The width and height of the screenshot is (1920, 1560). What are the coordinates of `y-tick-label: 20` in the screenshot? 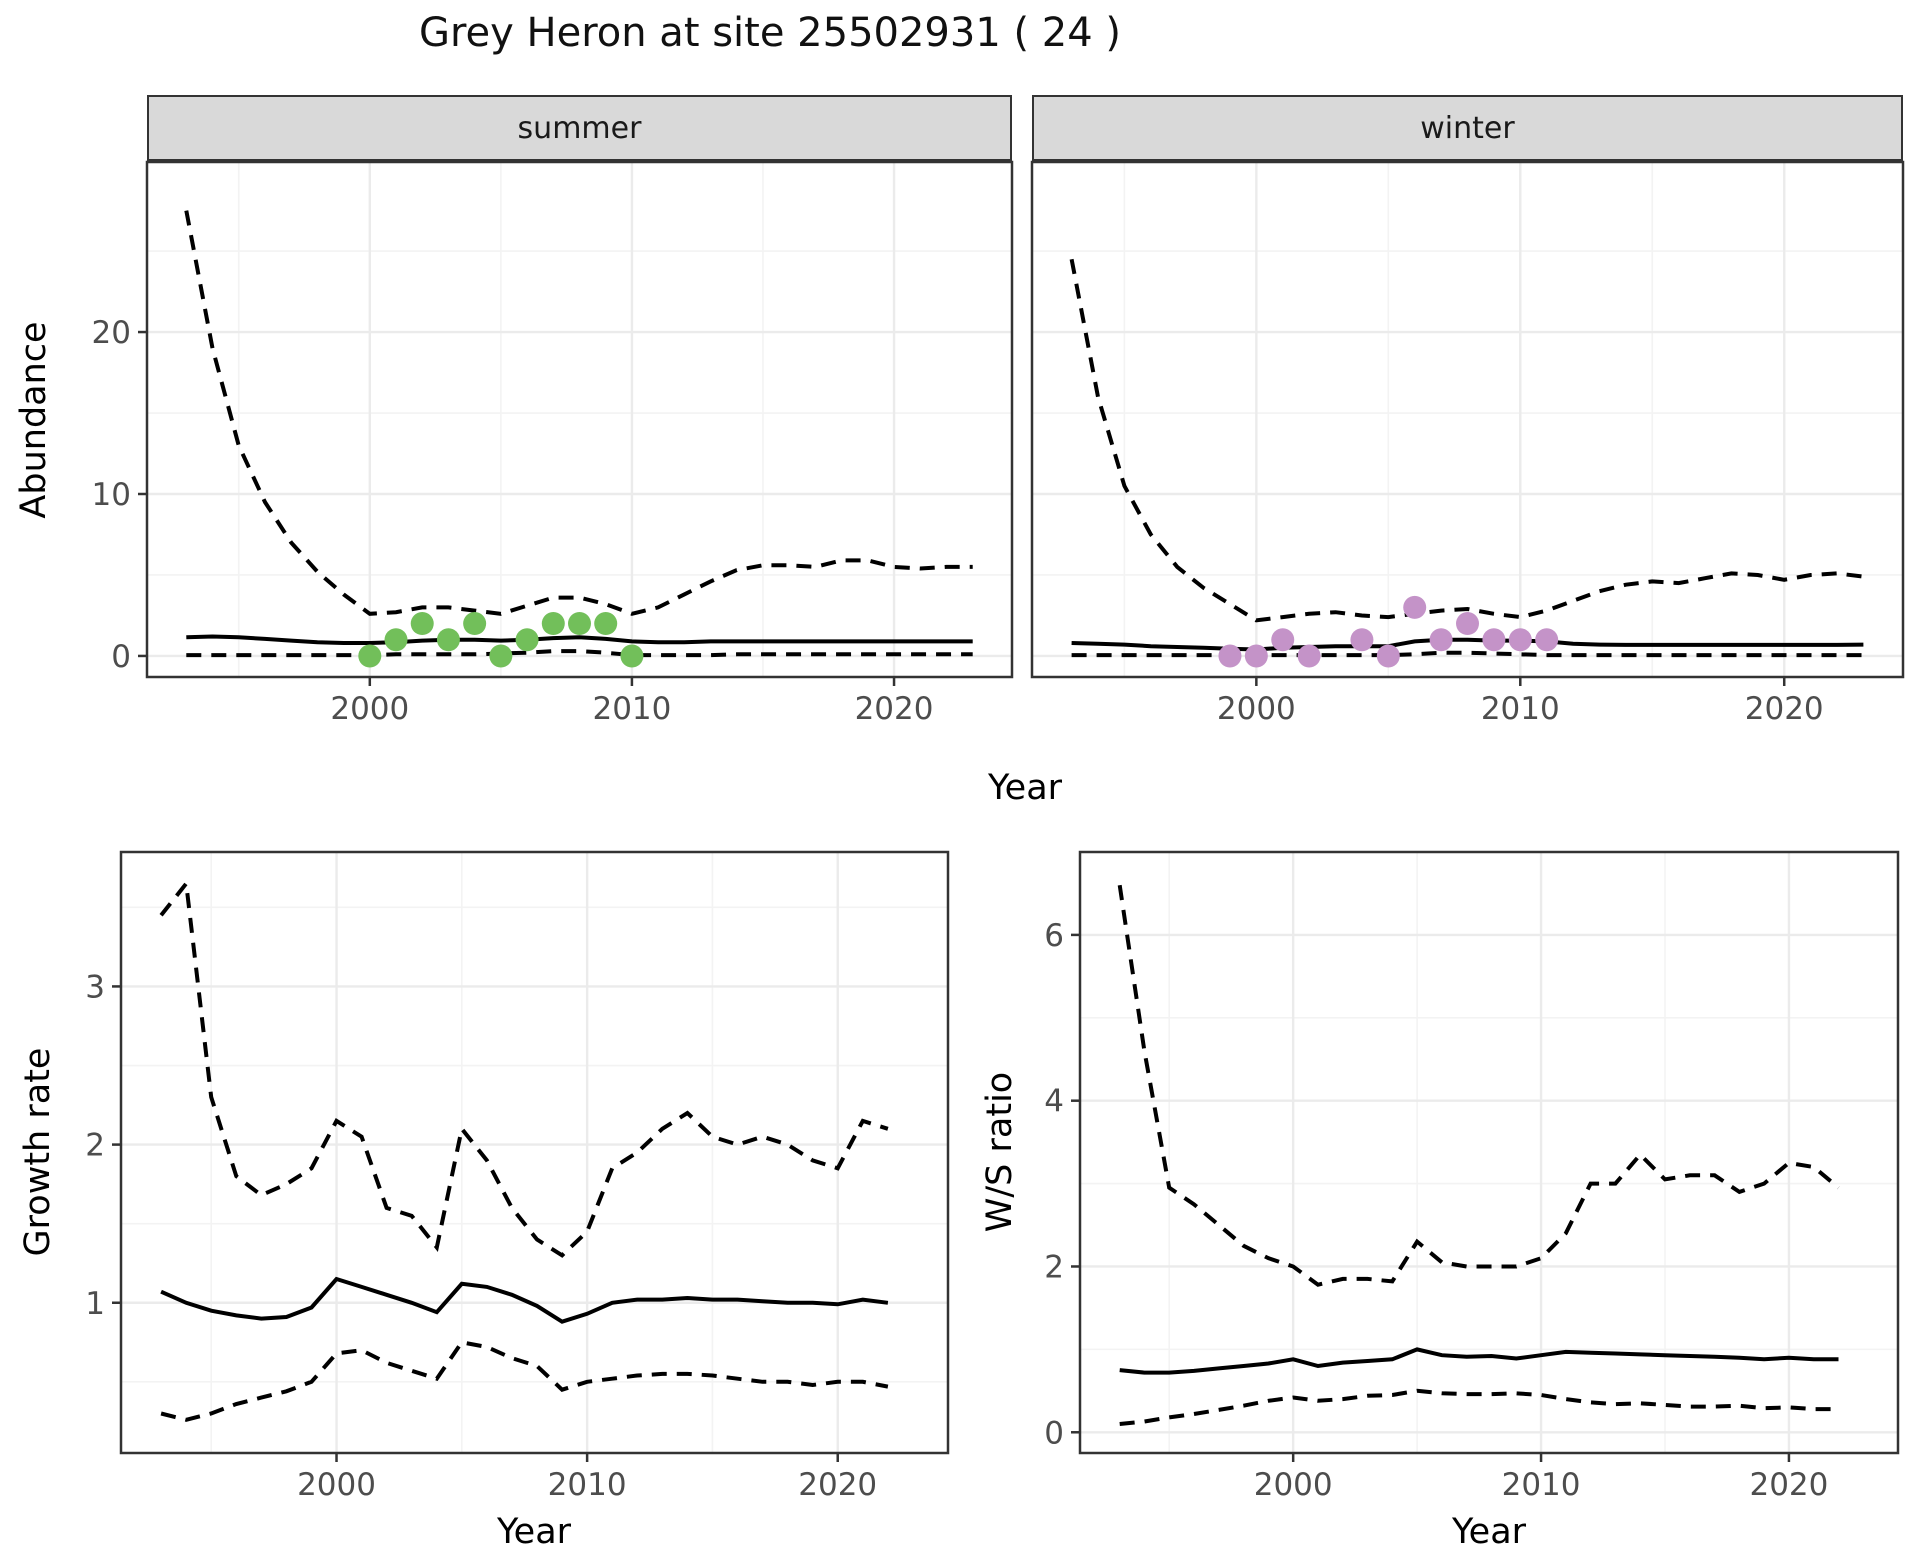 It's located at (111, 333).